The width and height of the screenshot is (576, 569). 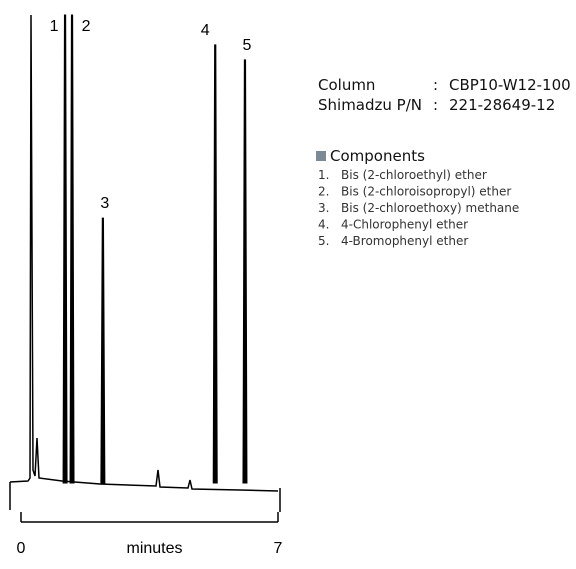 What do you see at coordinates (247, 45) in the screenshot?
I see `peak-label: 5` at bounding box center [247, 45].